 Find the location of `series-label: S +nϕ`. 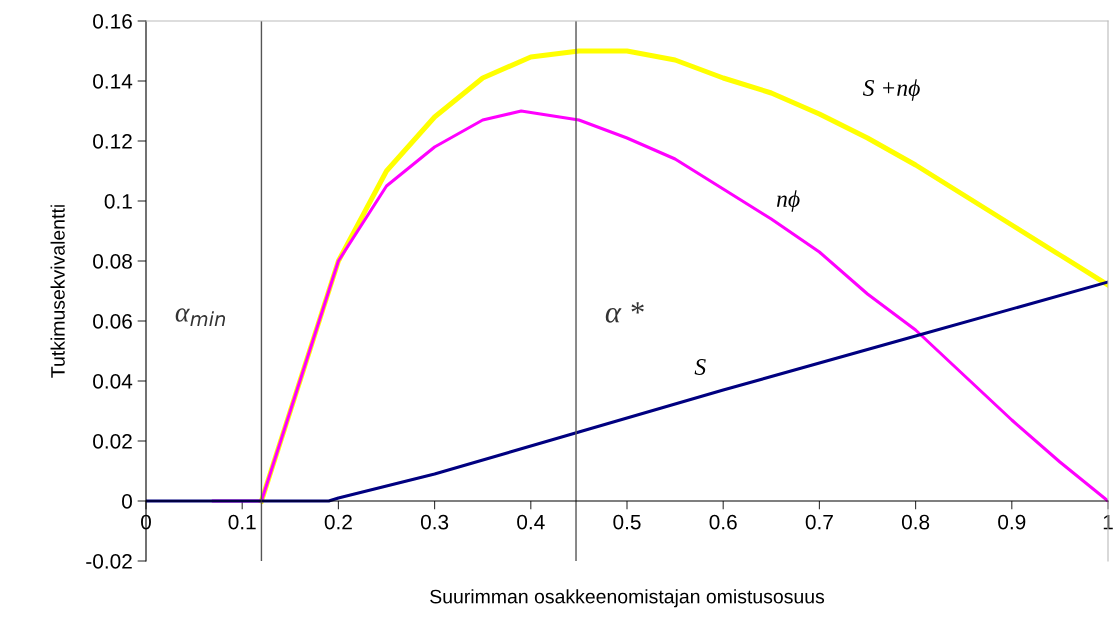

series-label: S +nϕ is located at coordinates (891, 90).